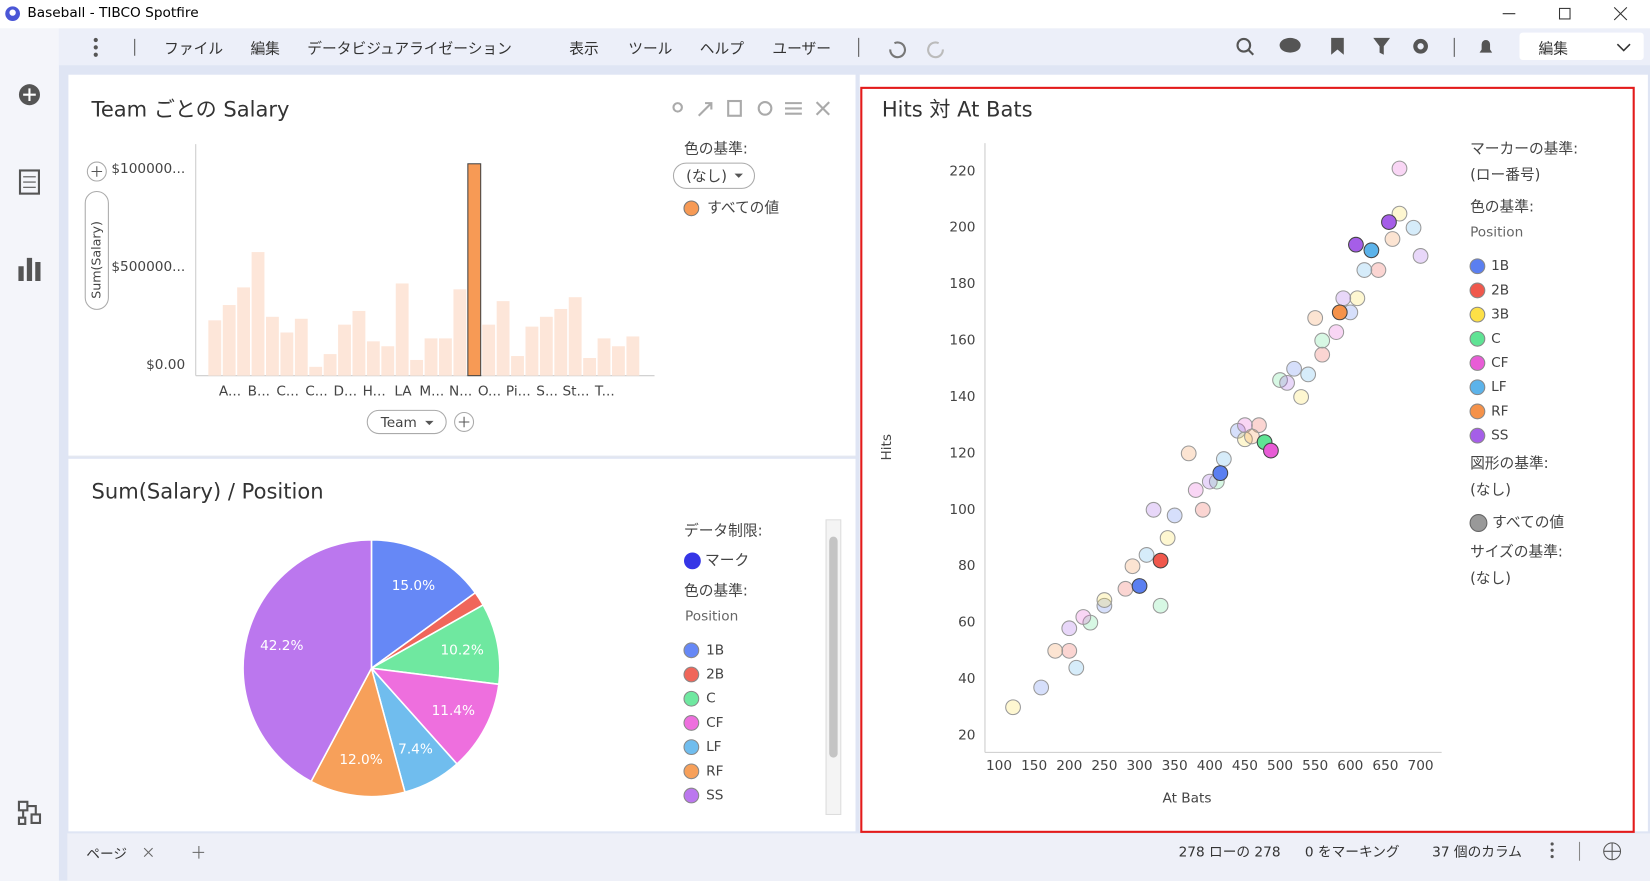 Image resolution: width=1650 pixels, height=881 pixels. I want to click on slice-label: 7.4%, so click(415, 749).